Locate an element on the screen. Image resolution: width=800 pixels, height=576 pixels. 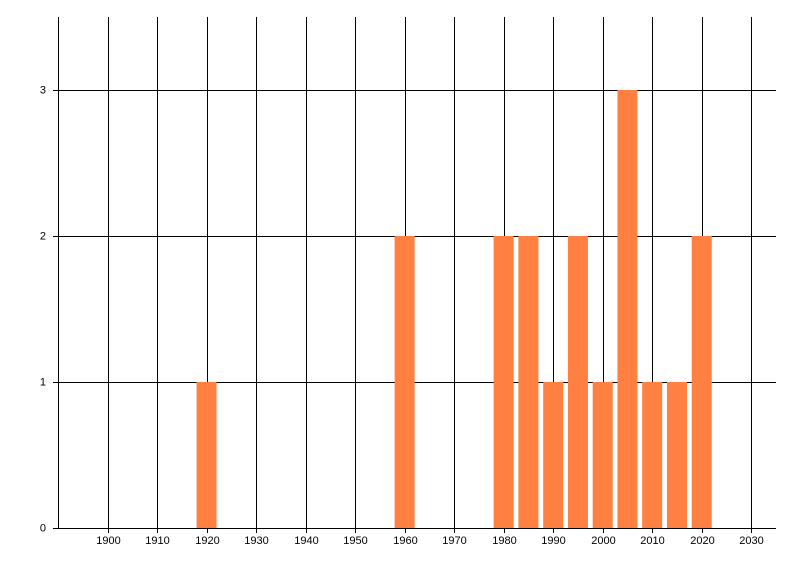
x-tick-label: 1910 is located at coordinates (157, 541).